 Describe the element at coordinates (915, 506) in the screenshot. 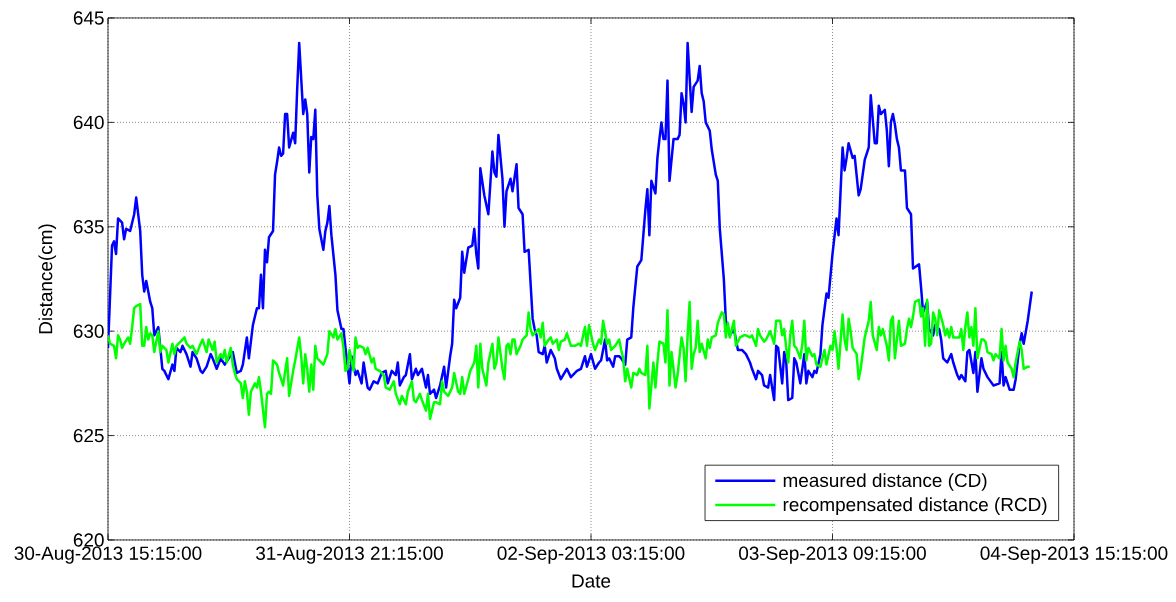

I see `legend-label: recompensated distance (RCD)` at that location.